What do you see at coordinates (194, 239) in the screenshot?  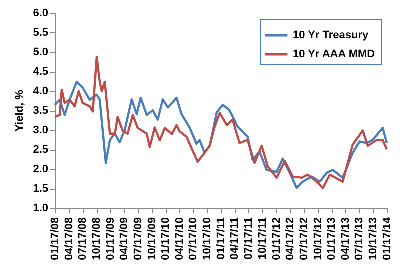 I see `x-tick-label: 07/17/10` at bounding box center [194, 239].